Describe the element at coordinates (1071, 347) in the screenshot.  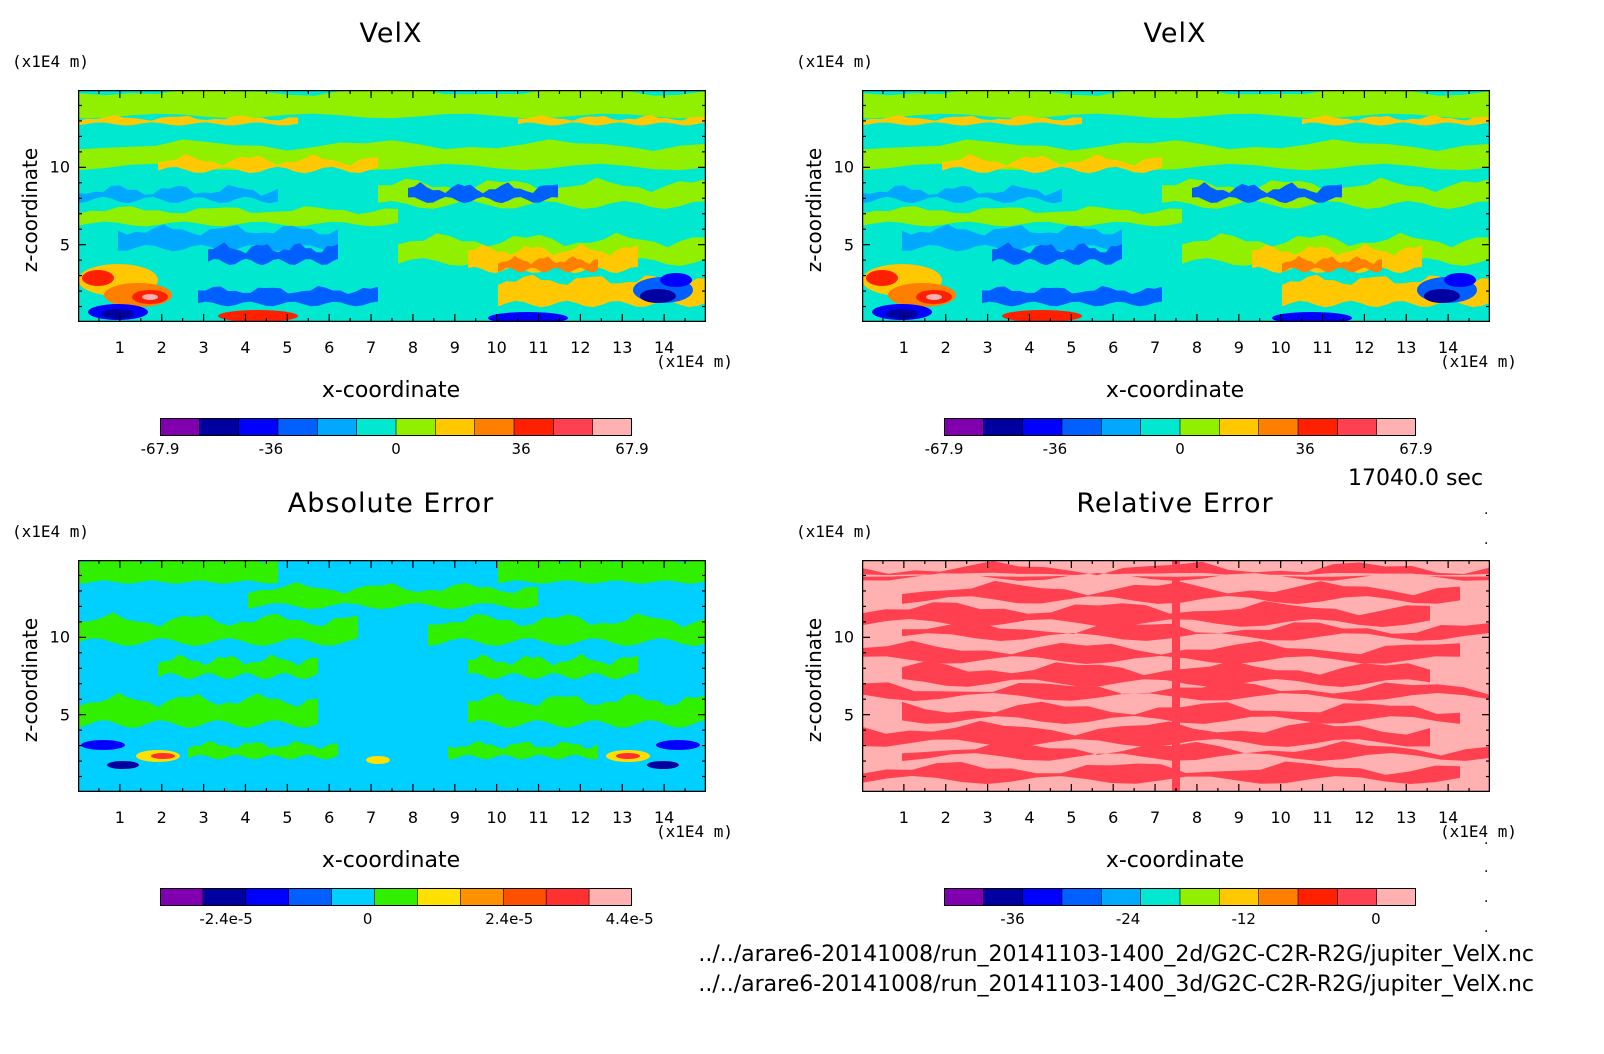
I see `x-tick-label: 5` at that location.